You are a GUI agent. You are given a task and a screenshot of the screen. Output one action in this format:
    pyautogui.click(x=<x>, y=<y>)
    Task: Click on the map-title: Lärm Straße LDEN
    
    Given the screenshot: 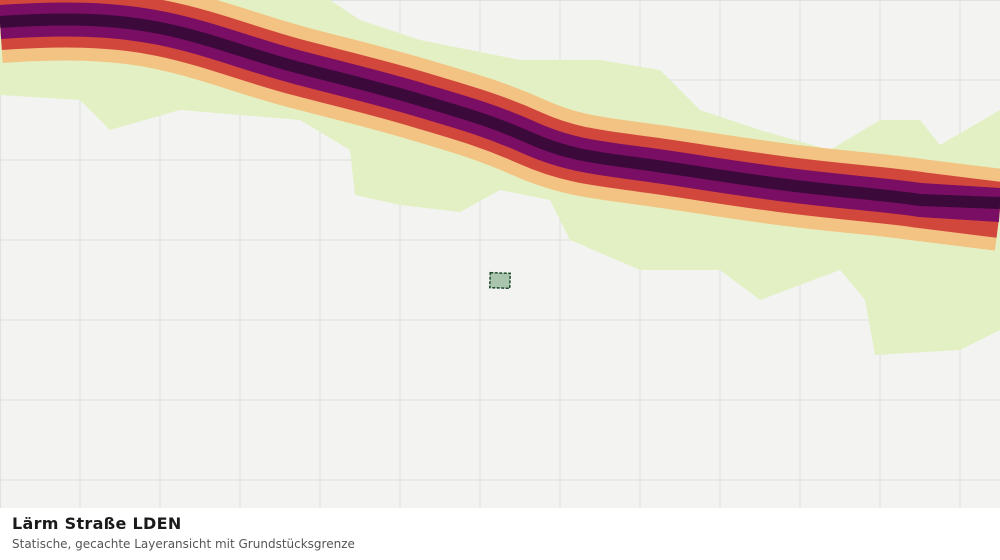 What is the action you would take?
    pyautogui.click(x=97, y=523)
    